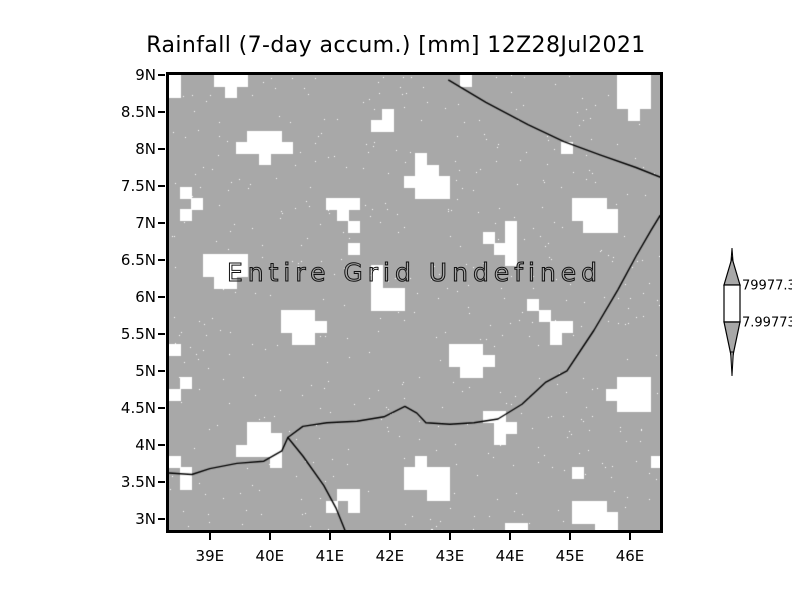  Describe the element at coordinates (138, 407) in the screenshot. I see `y-tick-label: 4.5N` at that location.